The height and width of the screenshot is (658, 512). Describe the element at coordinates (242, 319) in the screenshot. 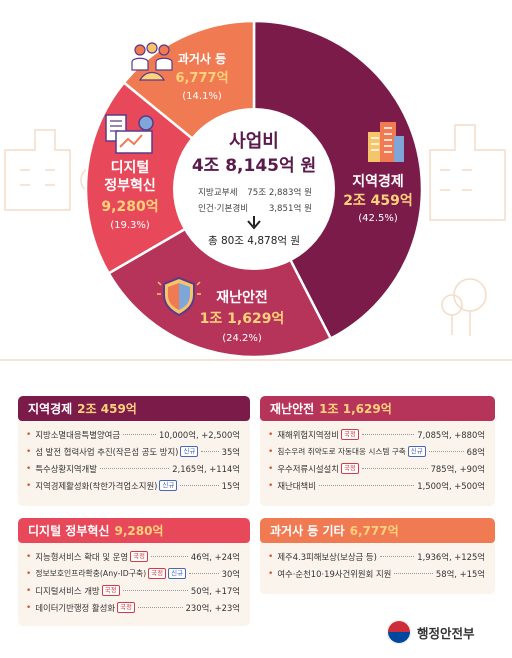

I see `slice-amount-disaster-safety: 1조 1,629억` at that location.